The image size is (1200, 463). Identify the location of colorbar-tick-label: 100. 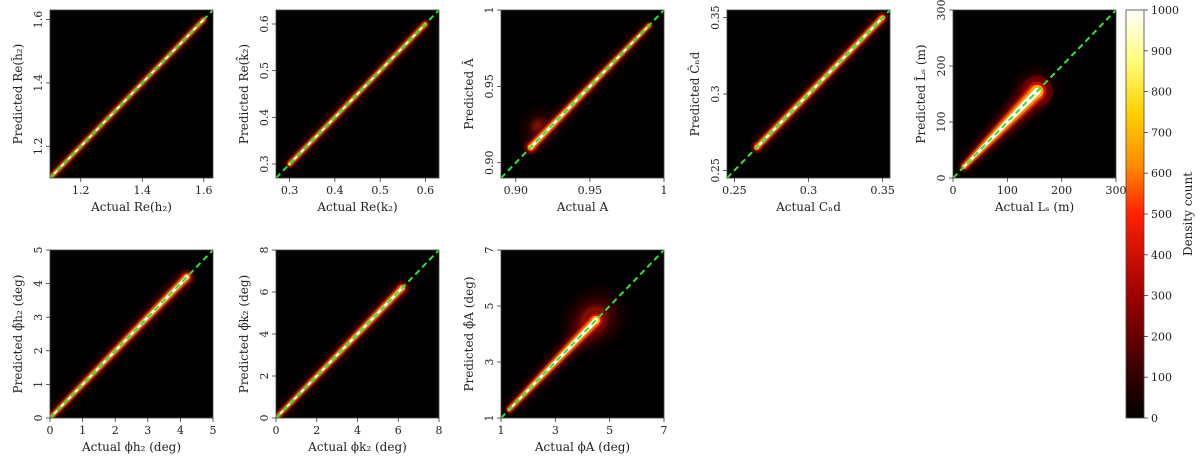
(1161, 377).